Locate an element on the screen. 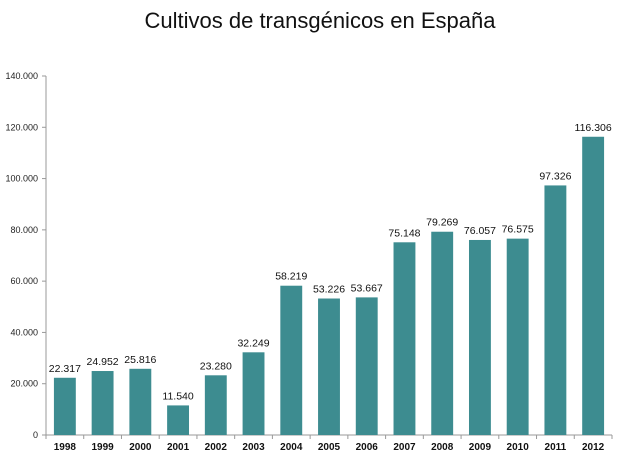  bar-2004 is located at coordinates (291, 360).